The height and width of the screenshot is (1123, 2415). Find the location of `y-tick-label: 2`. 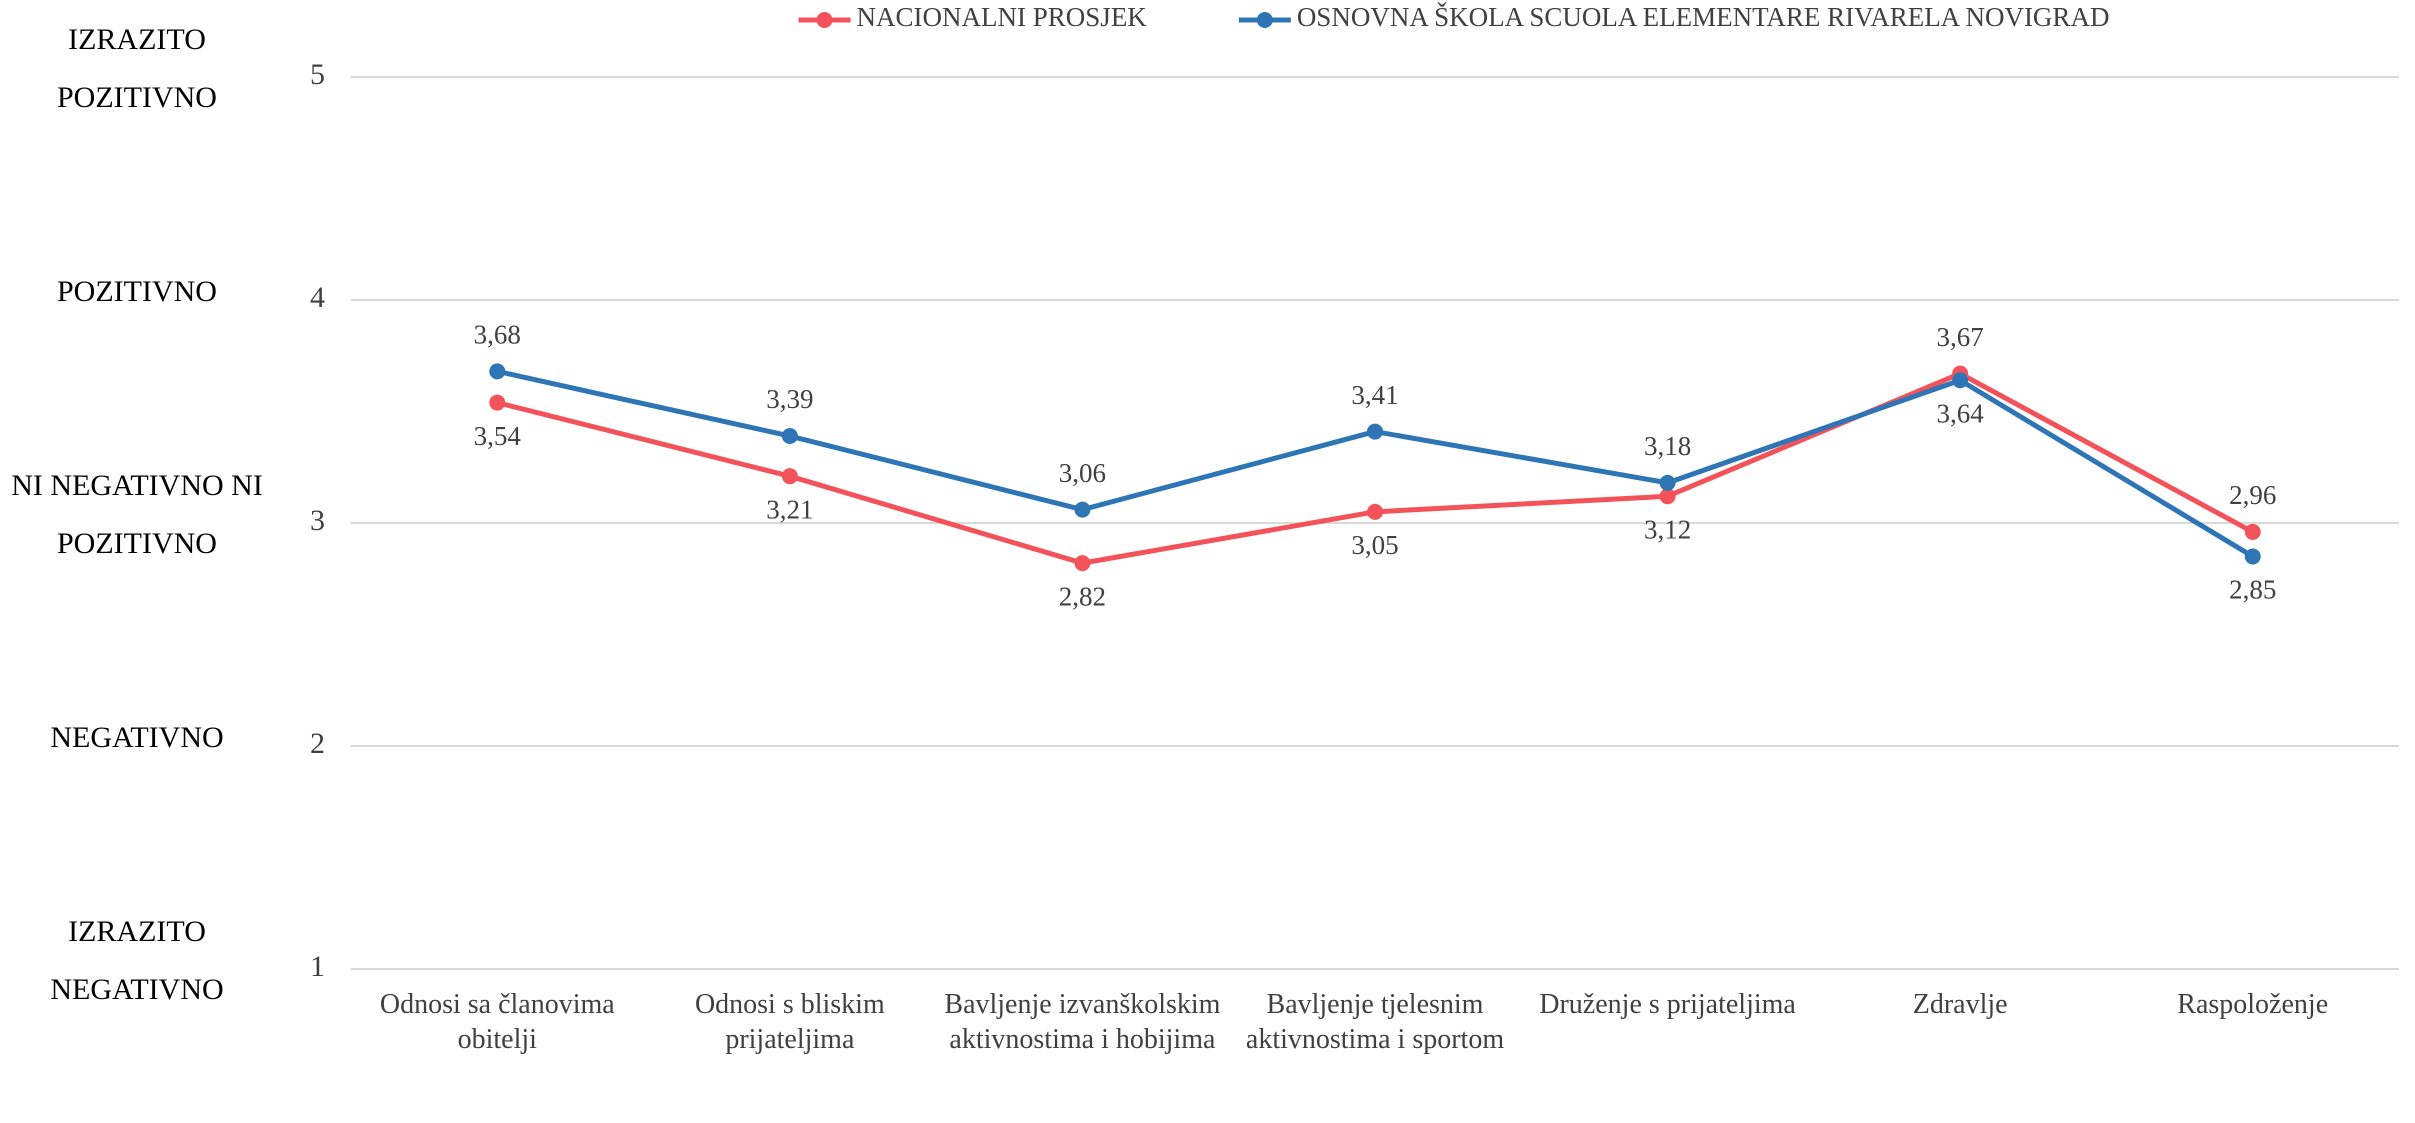

y-tick-label: 2 is located at coordinates (317, 743).